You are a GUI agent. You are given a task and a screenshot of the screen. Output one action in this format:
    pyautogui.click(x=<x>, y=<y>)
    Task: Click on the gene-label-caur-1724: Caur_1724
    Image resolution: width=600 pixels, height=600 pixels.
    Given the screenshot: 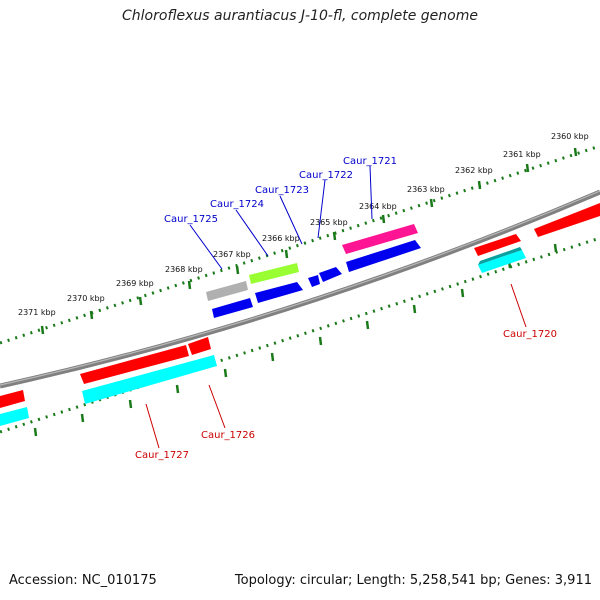 What is the action you would take?
    pyautogui.click(x=237, y=204)
    